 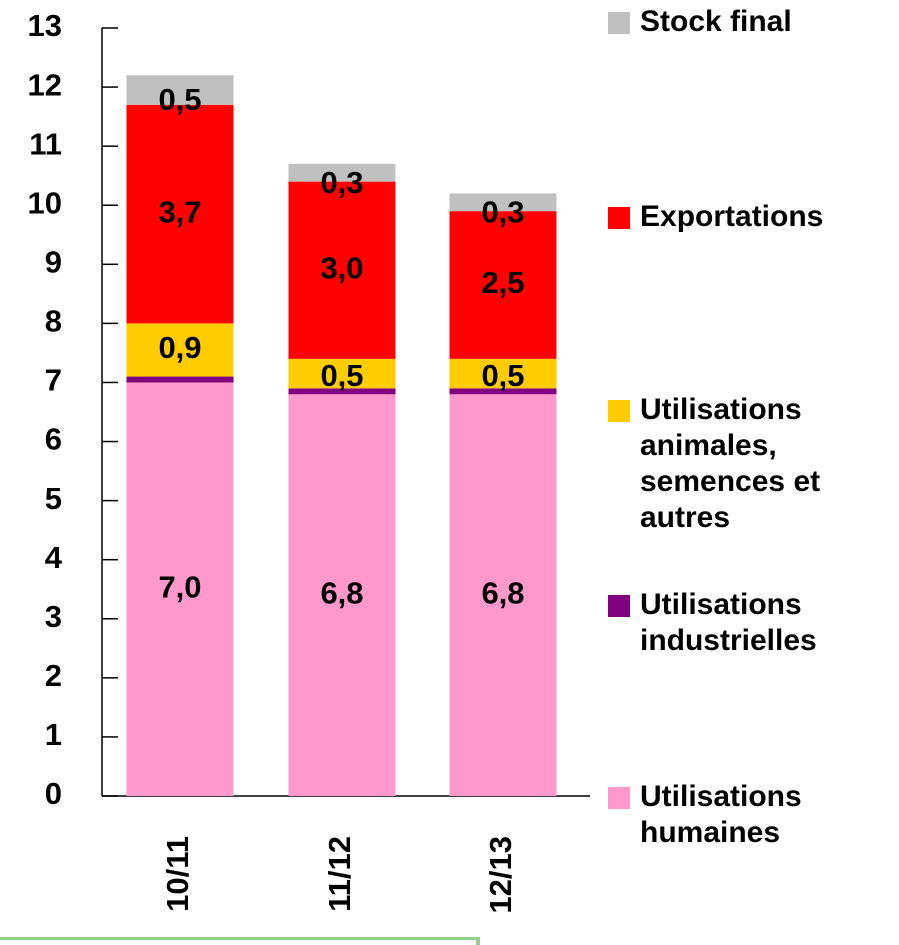 What do you see at coordinates (45, 84) in the screenshot?
I see `y-tick-label: 12` at bounding box center [45, 84].